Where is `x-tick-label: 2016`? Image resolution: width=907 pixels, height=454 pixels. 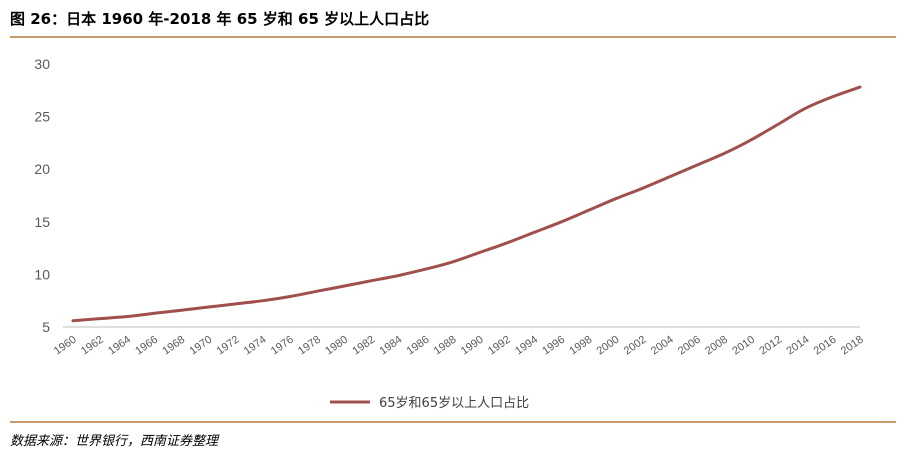 x-tick-label: 2016 is located at coordinates (825, 346).